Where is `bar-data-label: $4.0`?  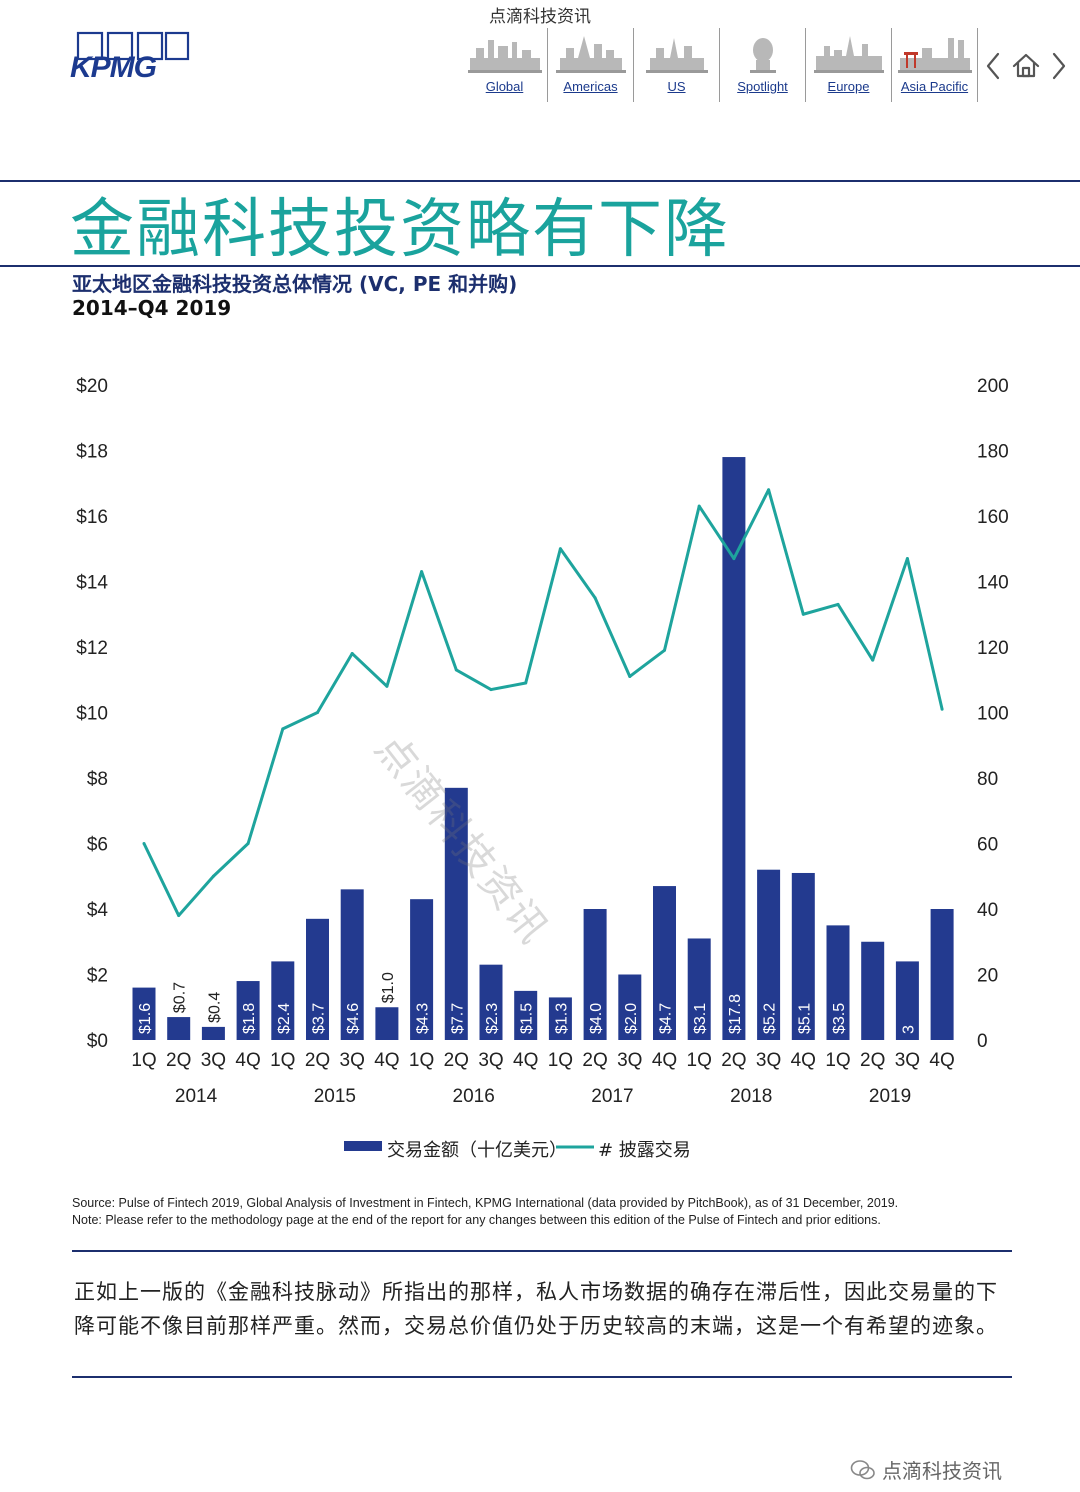 bar-data-label: $4.0 is located at coordinates (596, 1018).